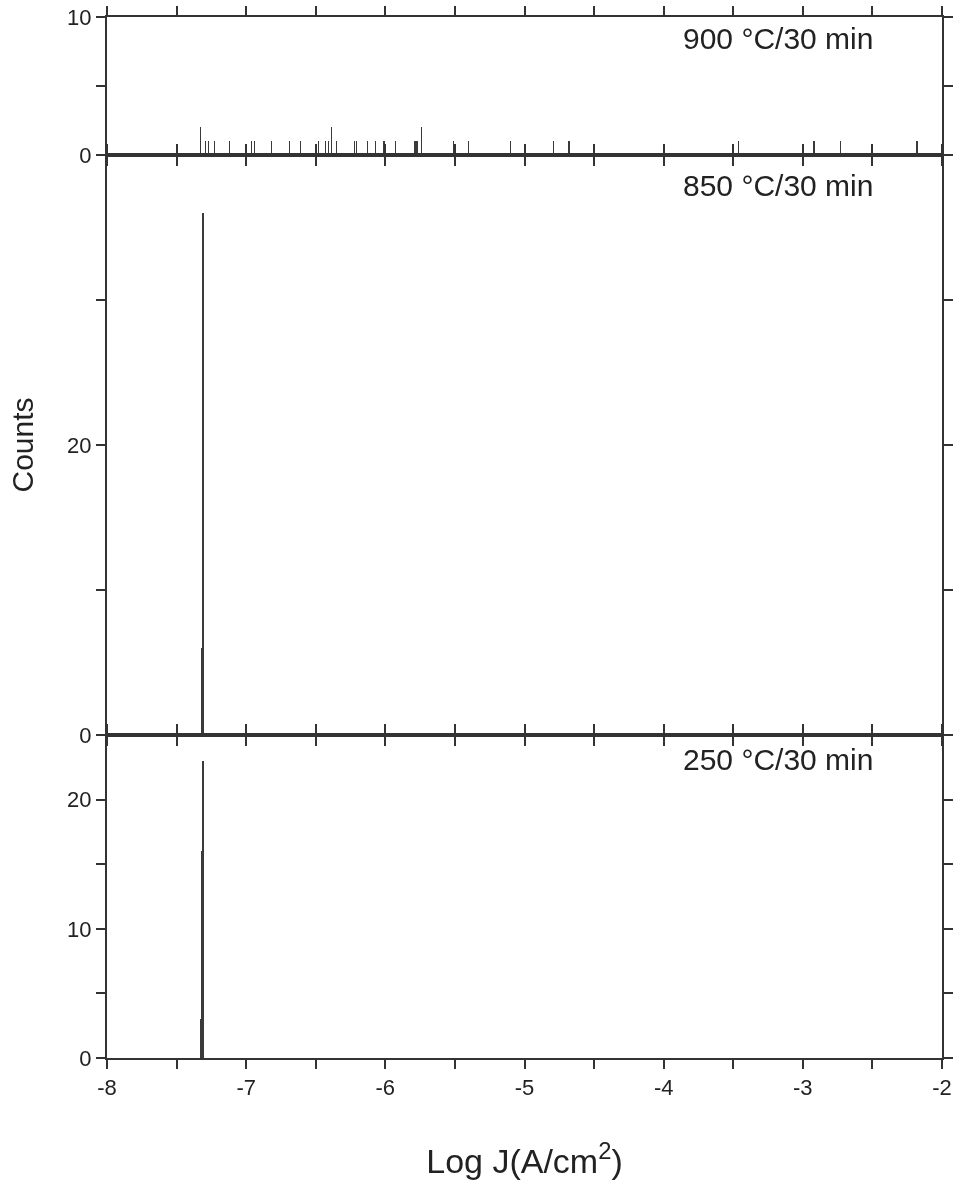  Describe the element at coordinates (524, 1158) in the screenshot. I see `x-axis-title: Log J(A/cm$^{2}$)` at that location.